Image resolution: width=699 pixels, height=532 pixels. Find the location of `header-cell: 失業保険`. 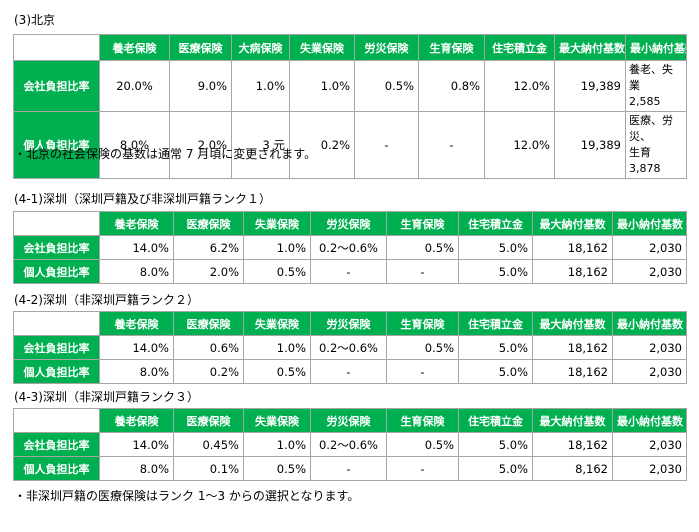

header-cell: 失業保険 is located at coordinates (277, 420).